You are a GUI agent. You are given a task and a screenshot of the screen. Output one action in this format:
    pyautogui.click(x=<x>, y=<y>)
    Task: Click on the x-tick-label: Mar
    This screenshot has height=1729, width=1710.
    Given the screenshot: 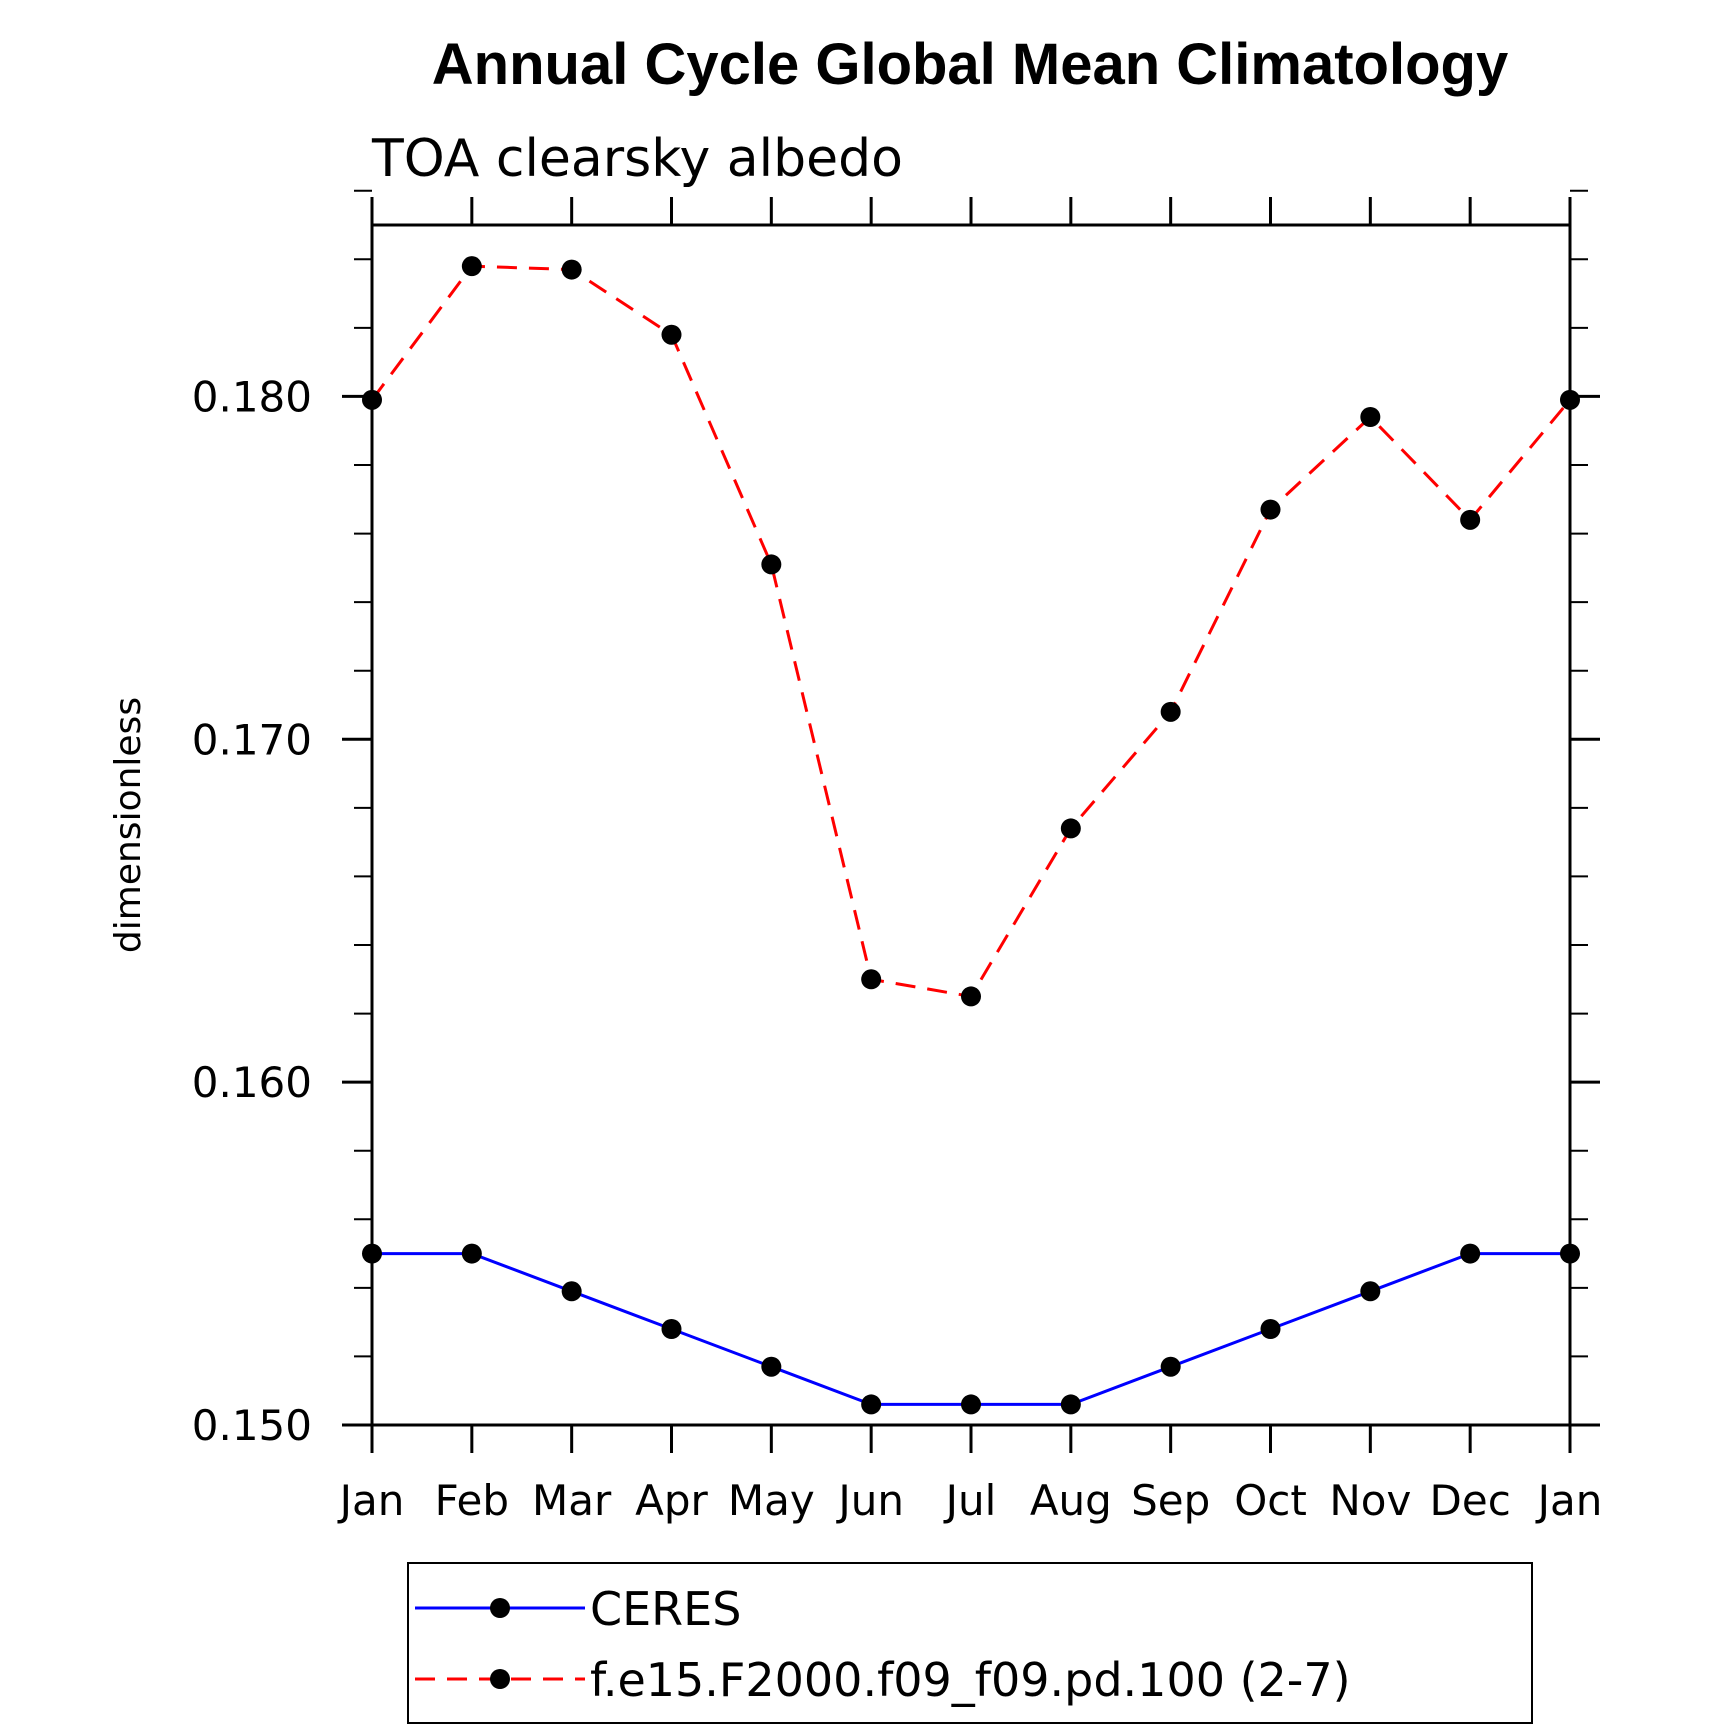 What is the action you would take?
    pyautogui.click(x=572, y=1500)
    